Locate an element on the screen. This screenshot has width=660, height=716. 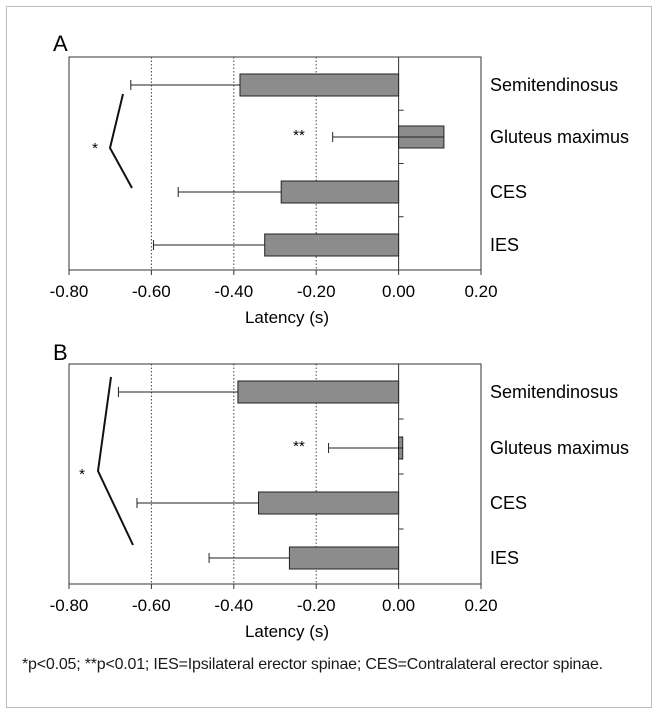
panel-b-bar-ies is located at coordinates (344, 558).